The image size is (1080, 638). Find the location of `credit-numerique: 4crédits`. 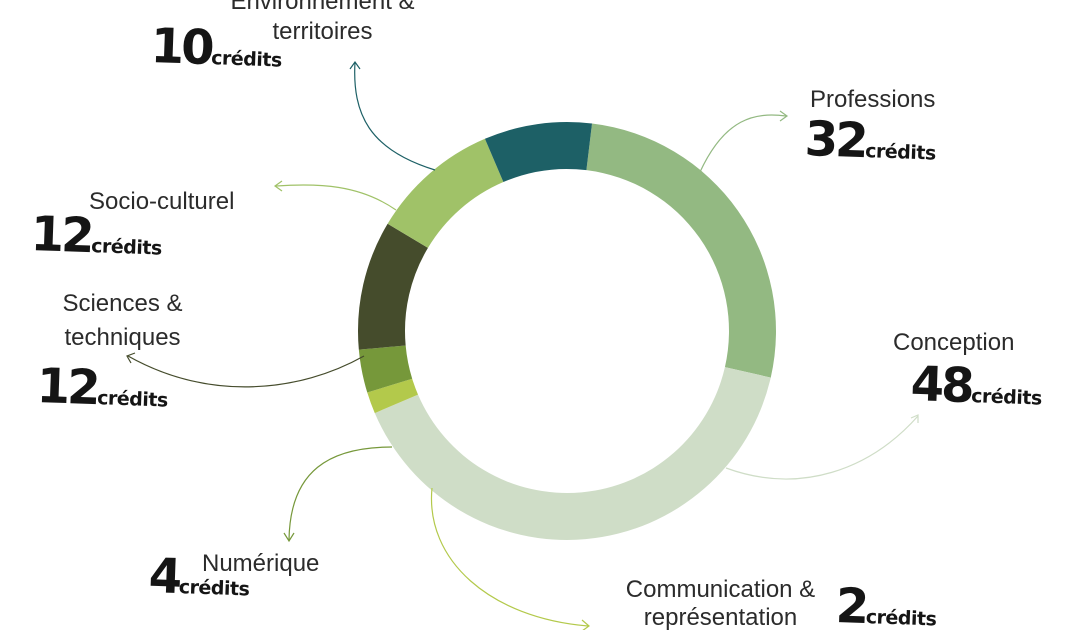

credit-numerique: 4crédits is located at coordinates (199, 576).